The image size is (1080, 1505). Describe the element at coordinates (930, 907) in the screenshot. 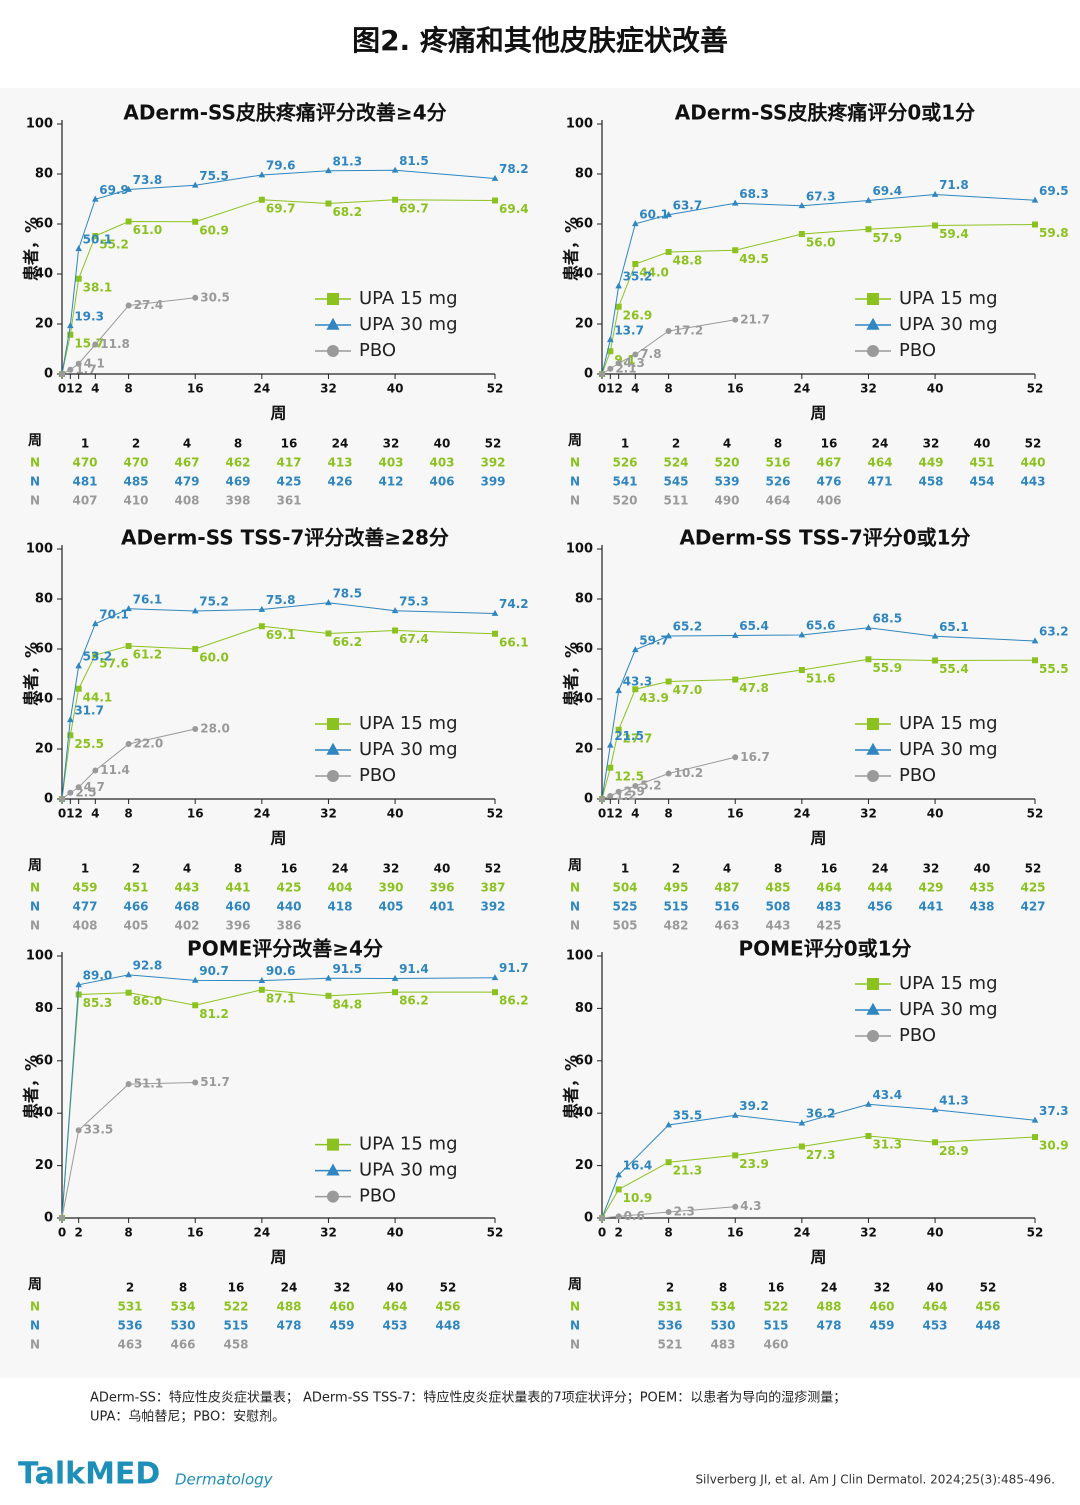

I see `table-cell: 441` at that location.